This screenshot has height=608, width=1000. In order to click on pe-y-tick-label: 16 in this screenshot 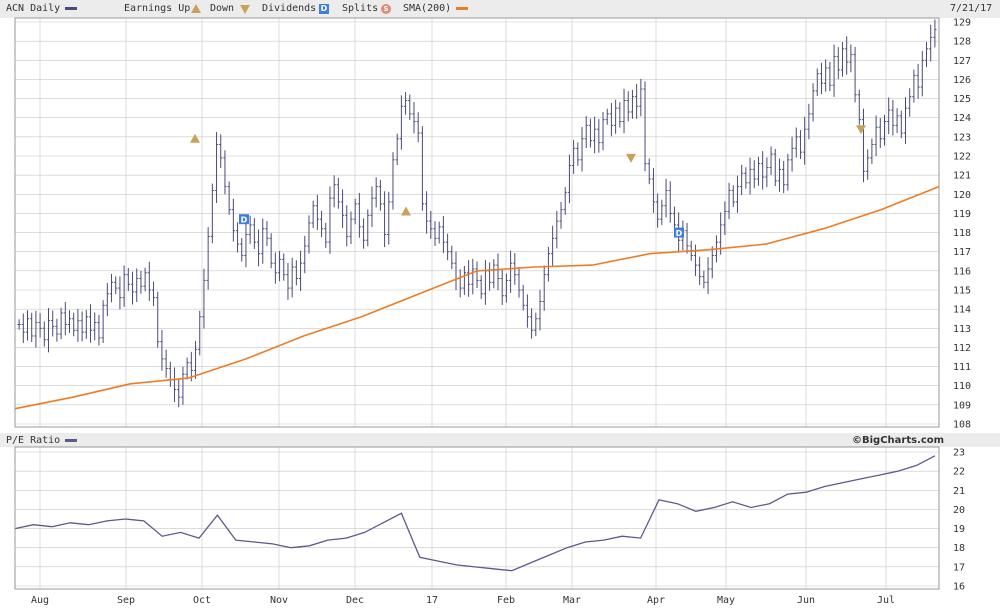, I will do `click(959, 587)`.